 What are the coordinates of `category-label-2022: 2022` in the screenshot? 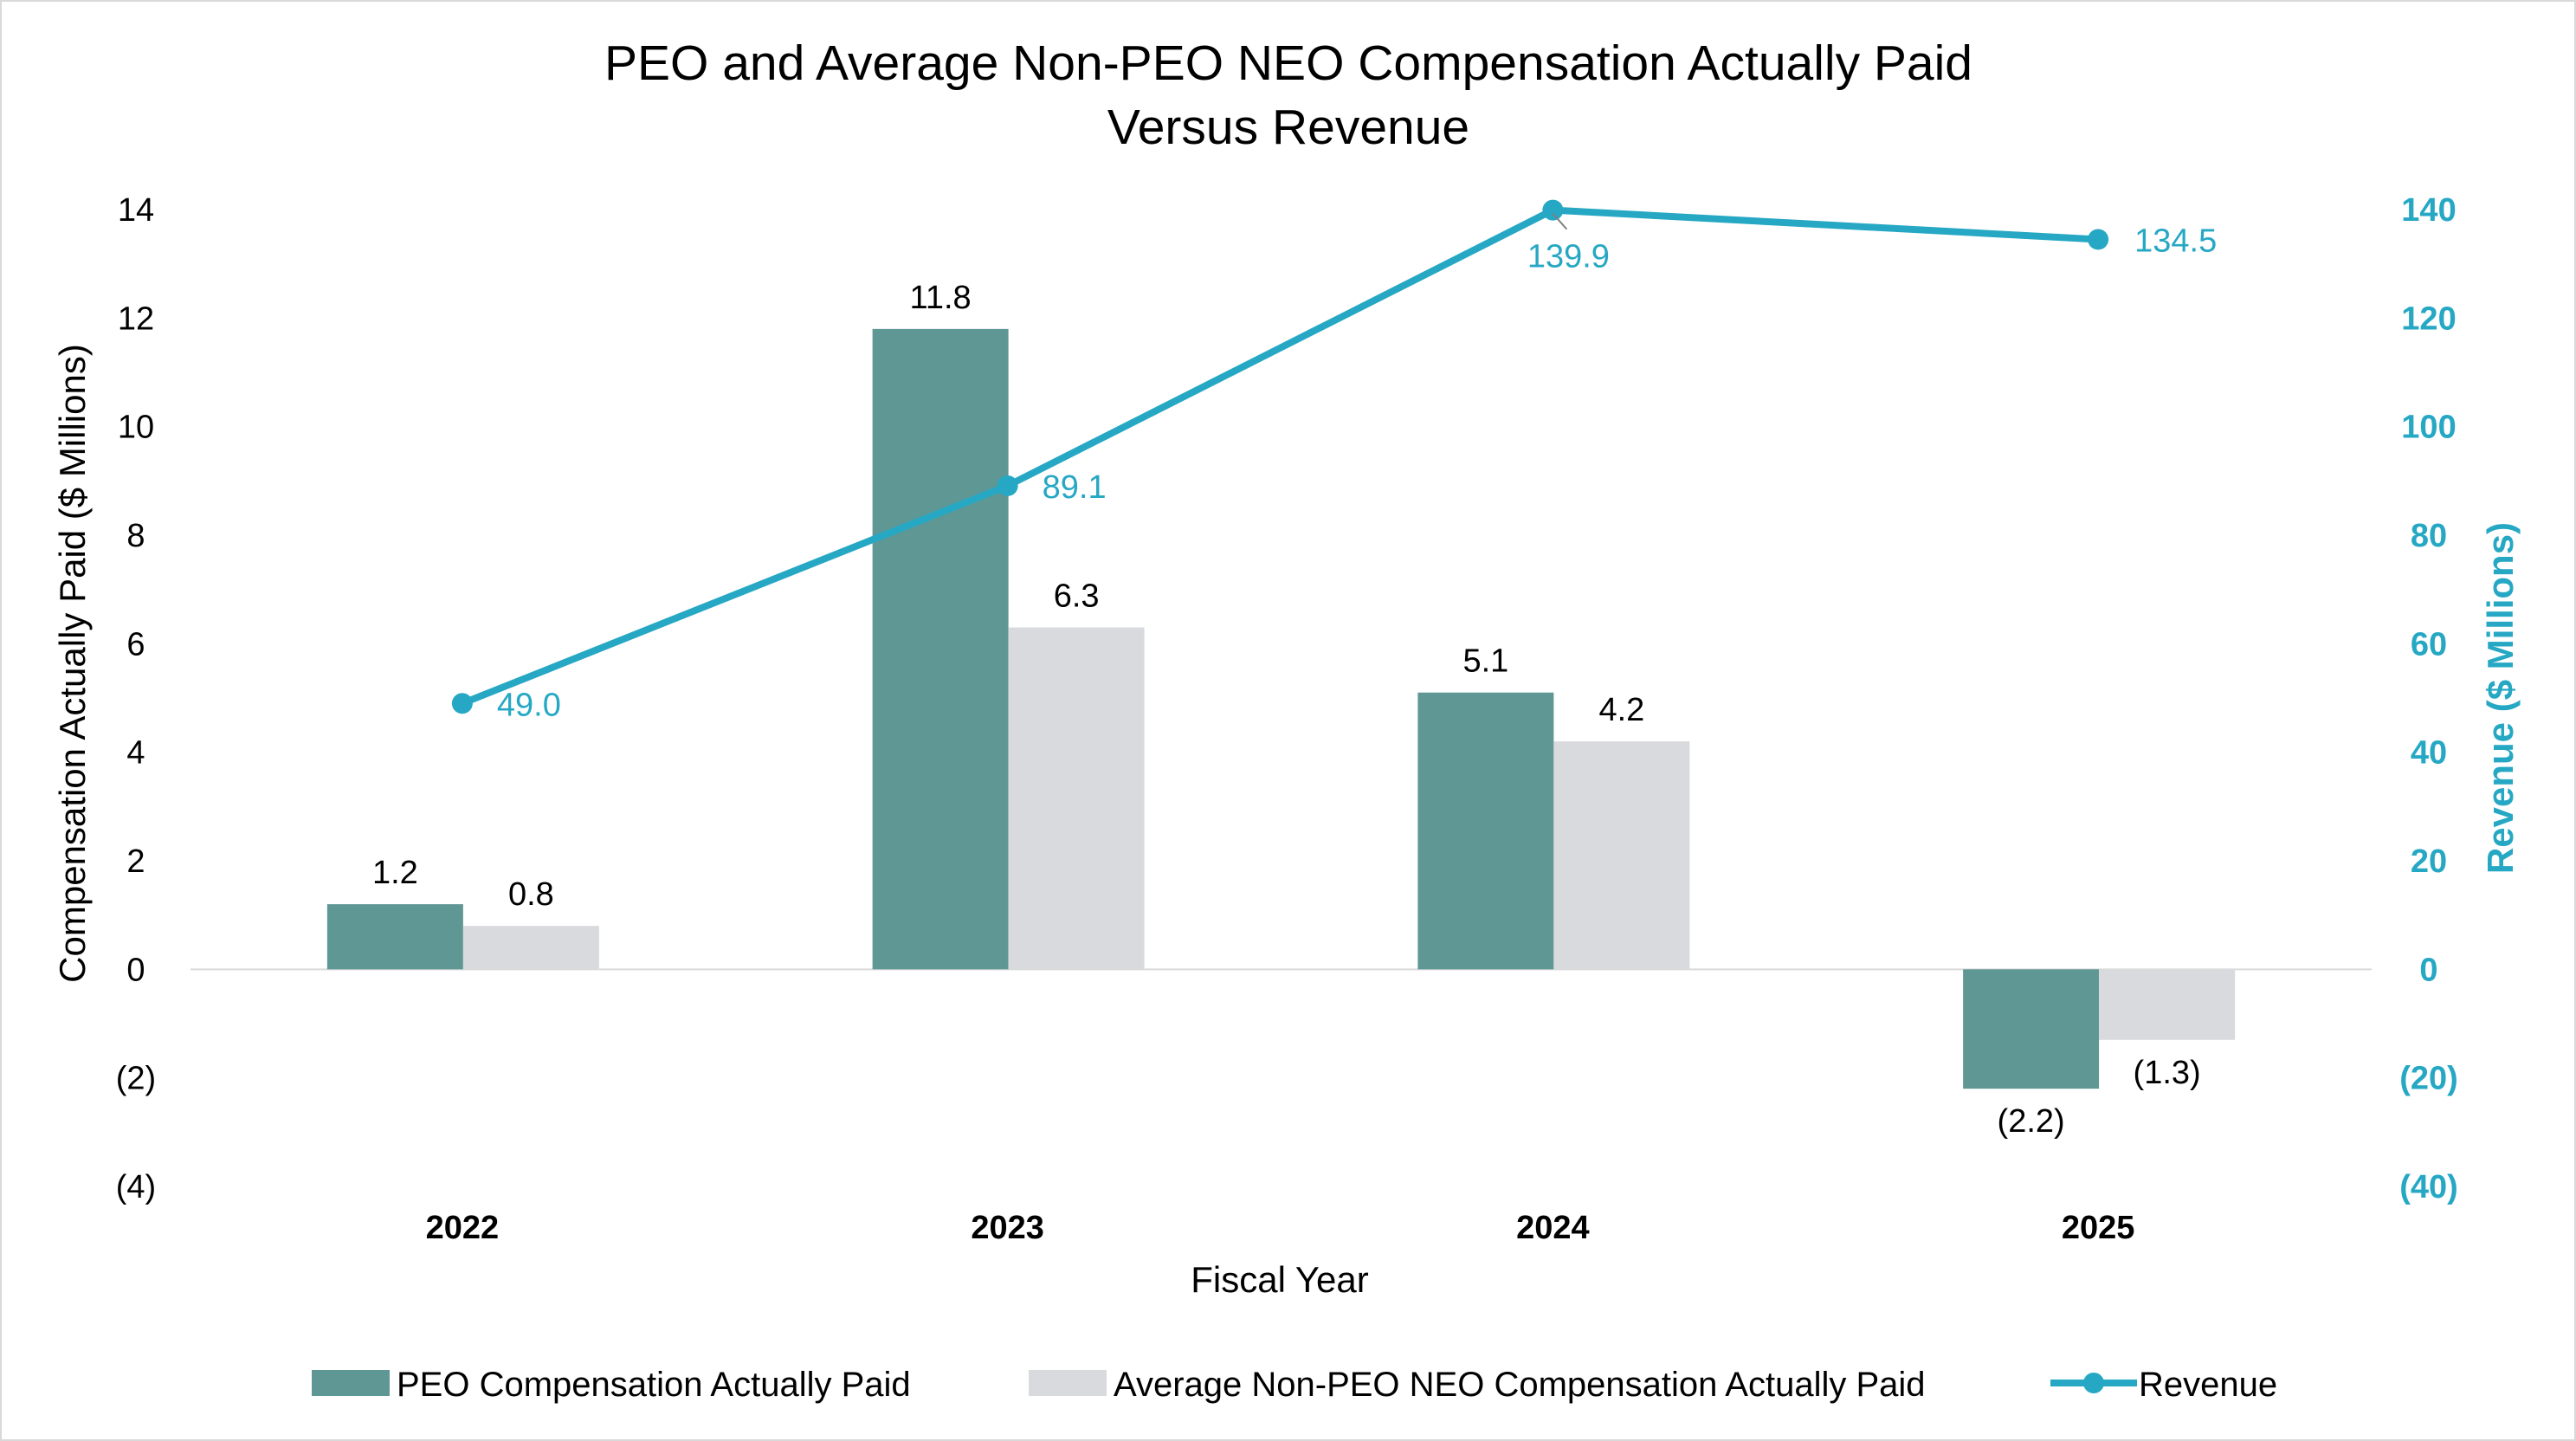 It's located at (463, 1228).